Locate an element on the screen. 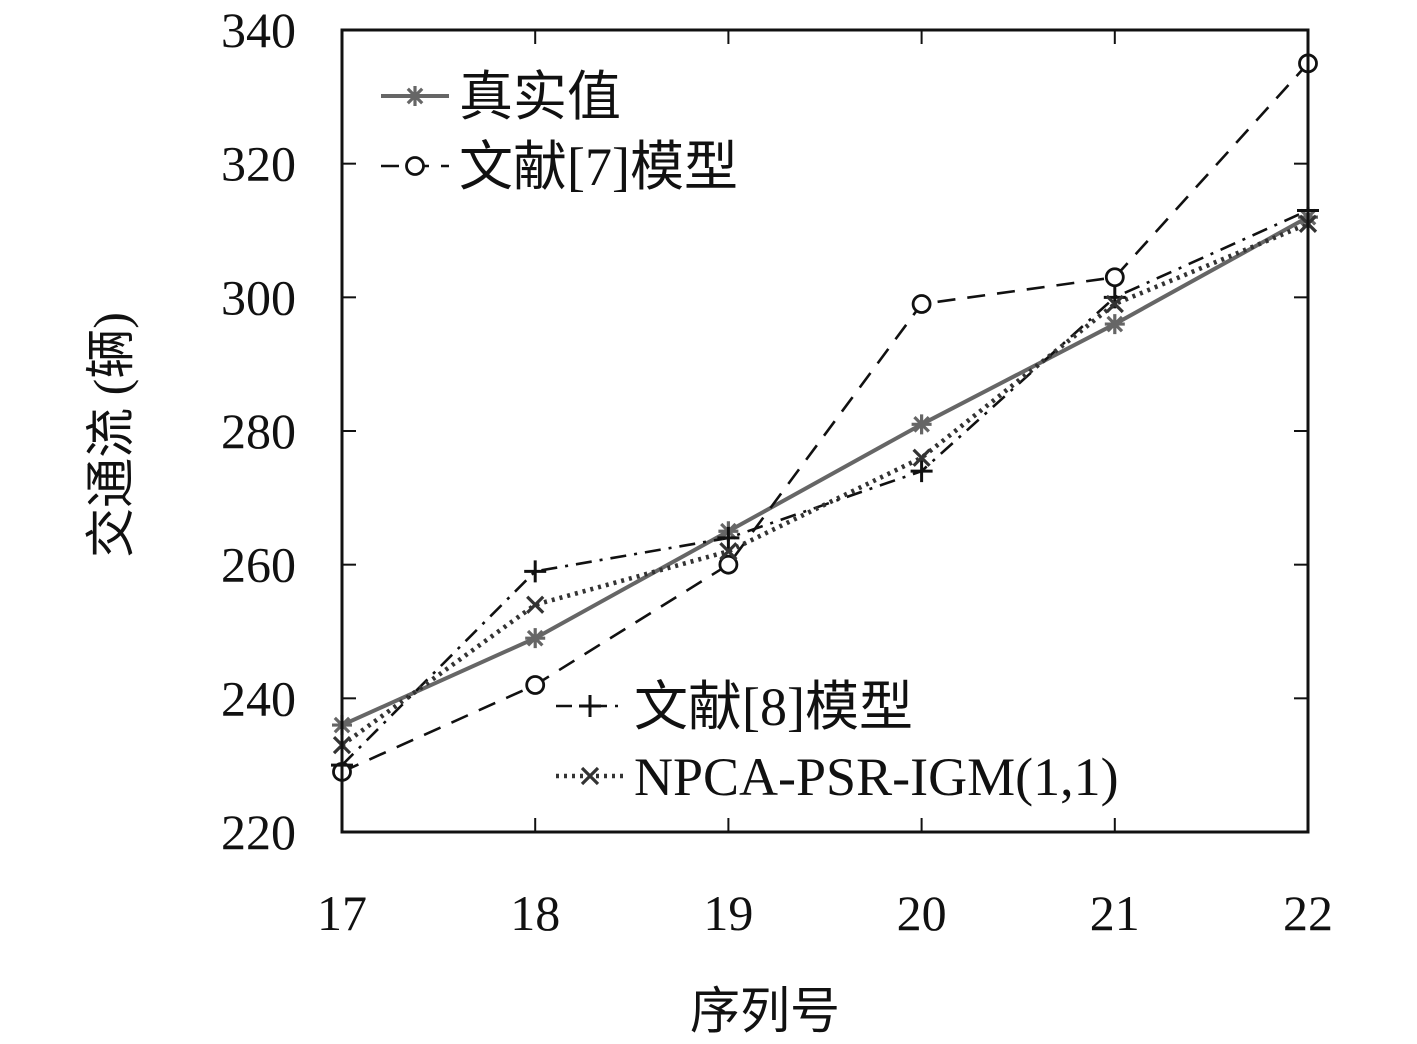 The image size is (1417, 1044). x-tick-label: 18 is located at coordinates (535, 913).